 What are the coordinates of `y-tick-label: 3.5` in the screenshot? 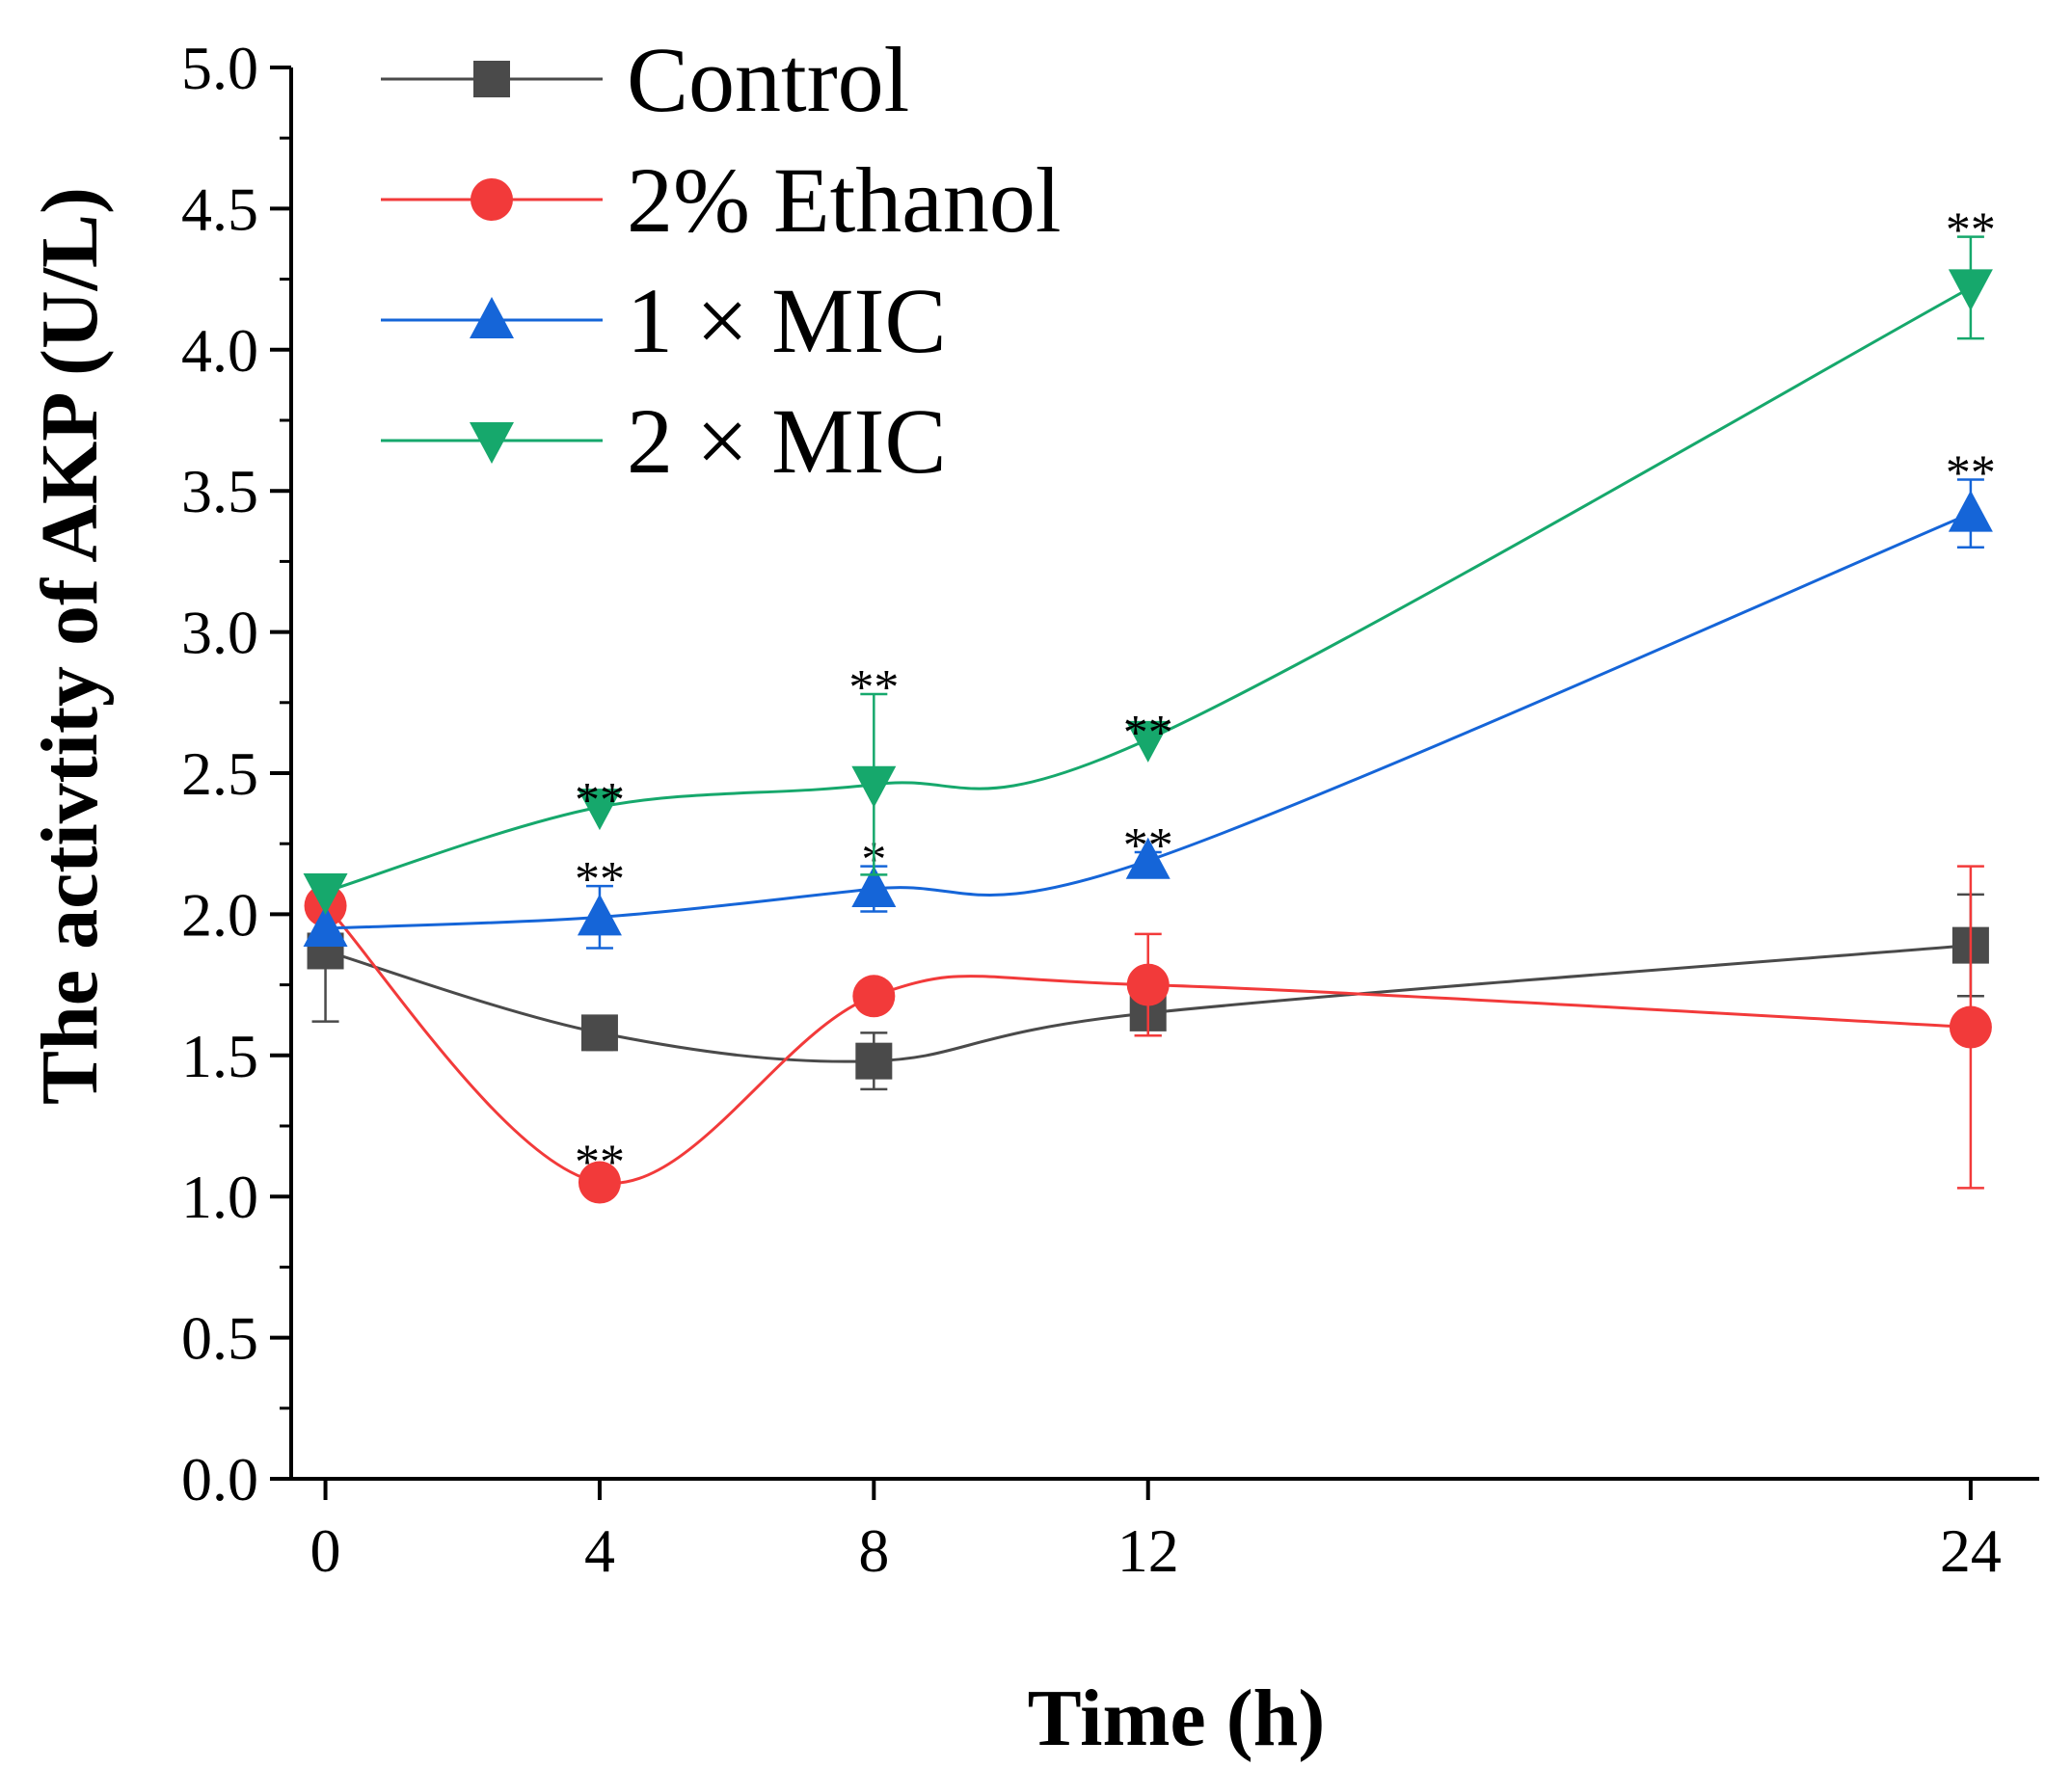 It's located at (219, 491).